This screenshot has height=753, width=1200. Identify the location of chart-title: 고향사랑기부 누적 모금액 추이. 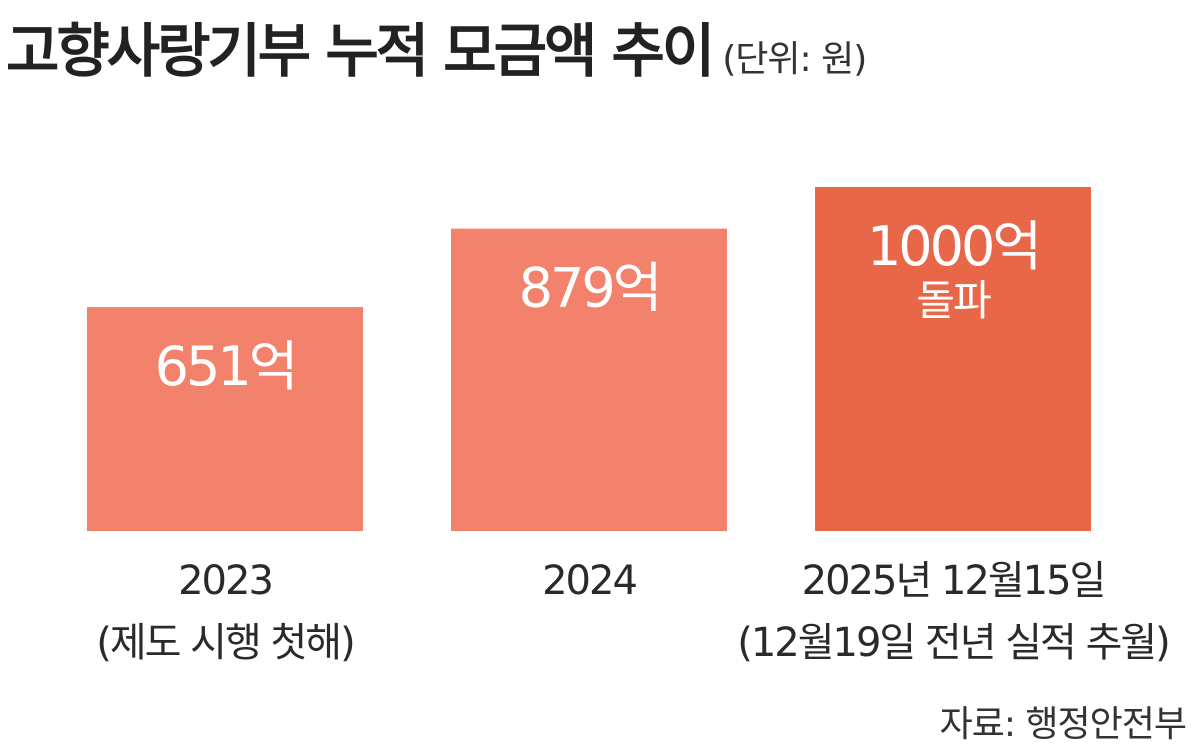
(360, 51).